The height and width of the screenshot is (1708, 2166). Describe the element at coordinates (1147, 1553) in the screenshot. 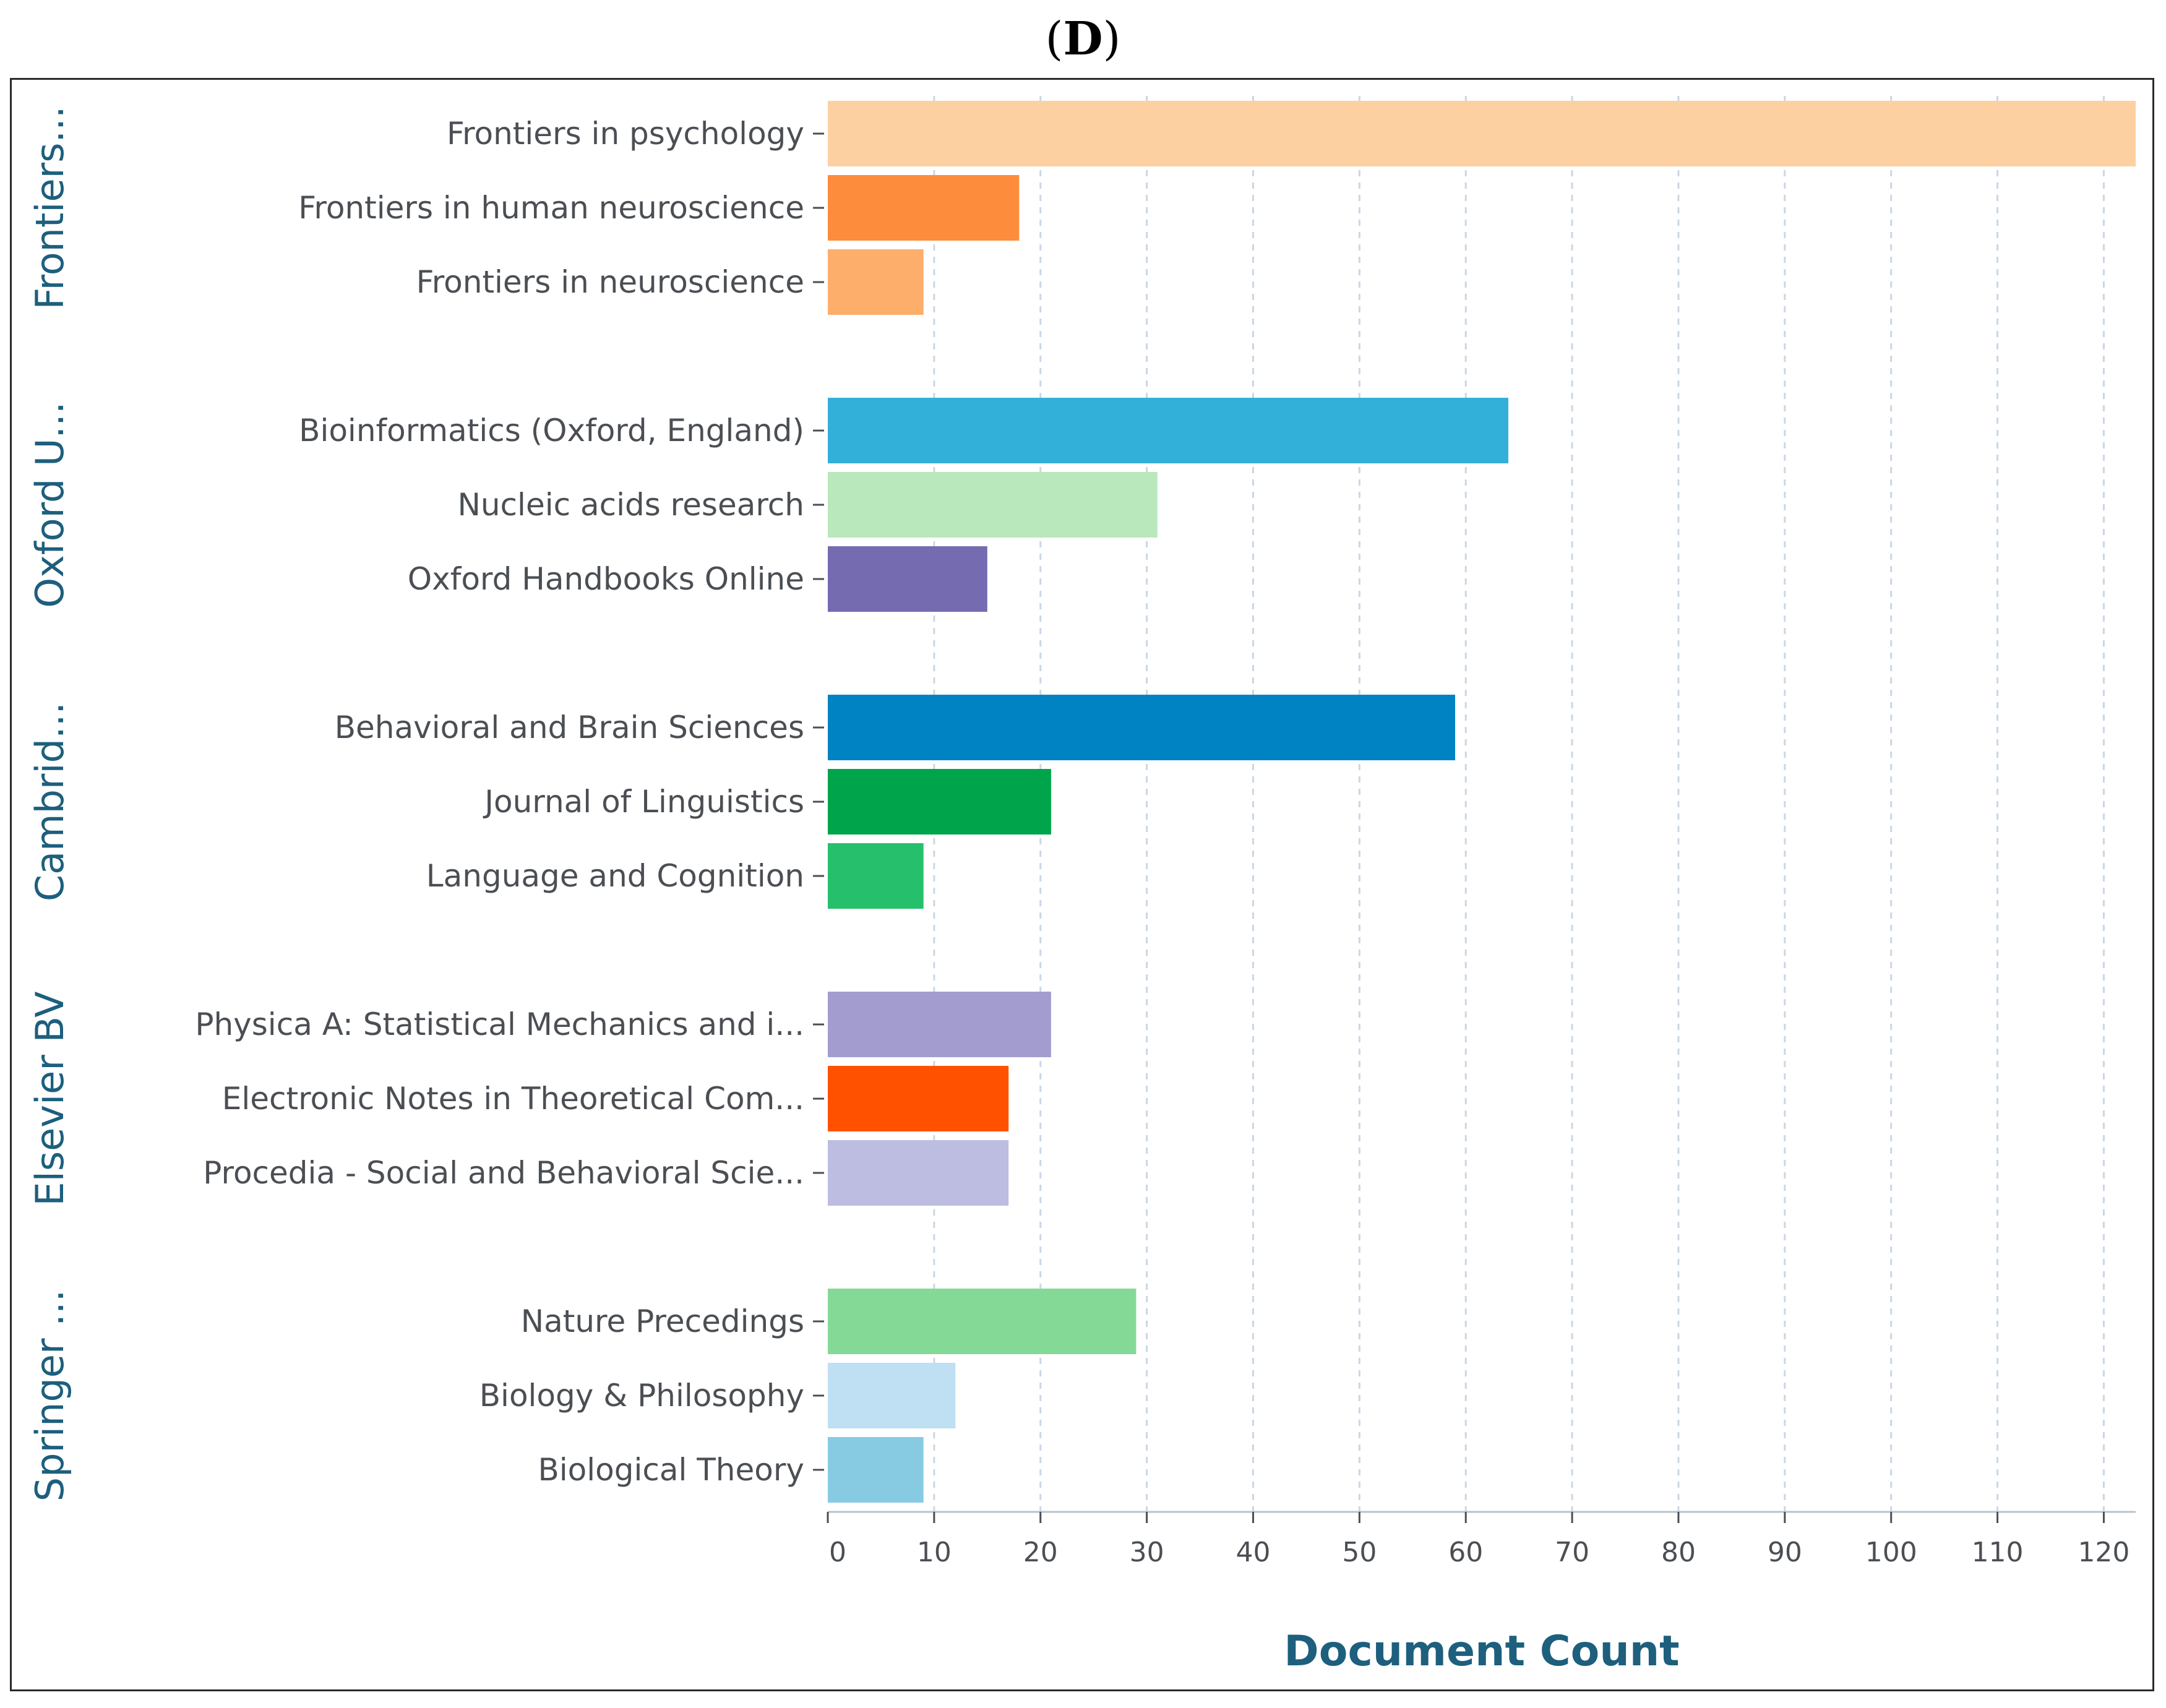

I see `x-tick-label: 30` at that location.